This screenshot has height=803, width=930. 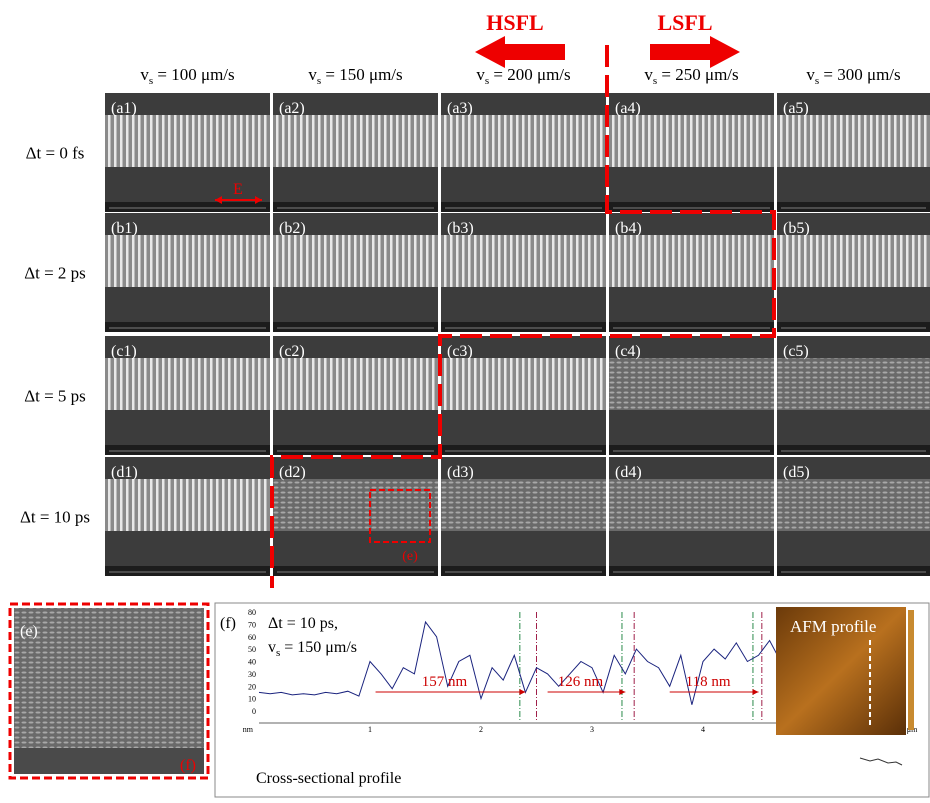 I want to click on panel-label: (a2), so click(x=292, y=108).